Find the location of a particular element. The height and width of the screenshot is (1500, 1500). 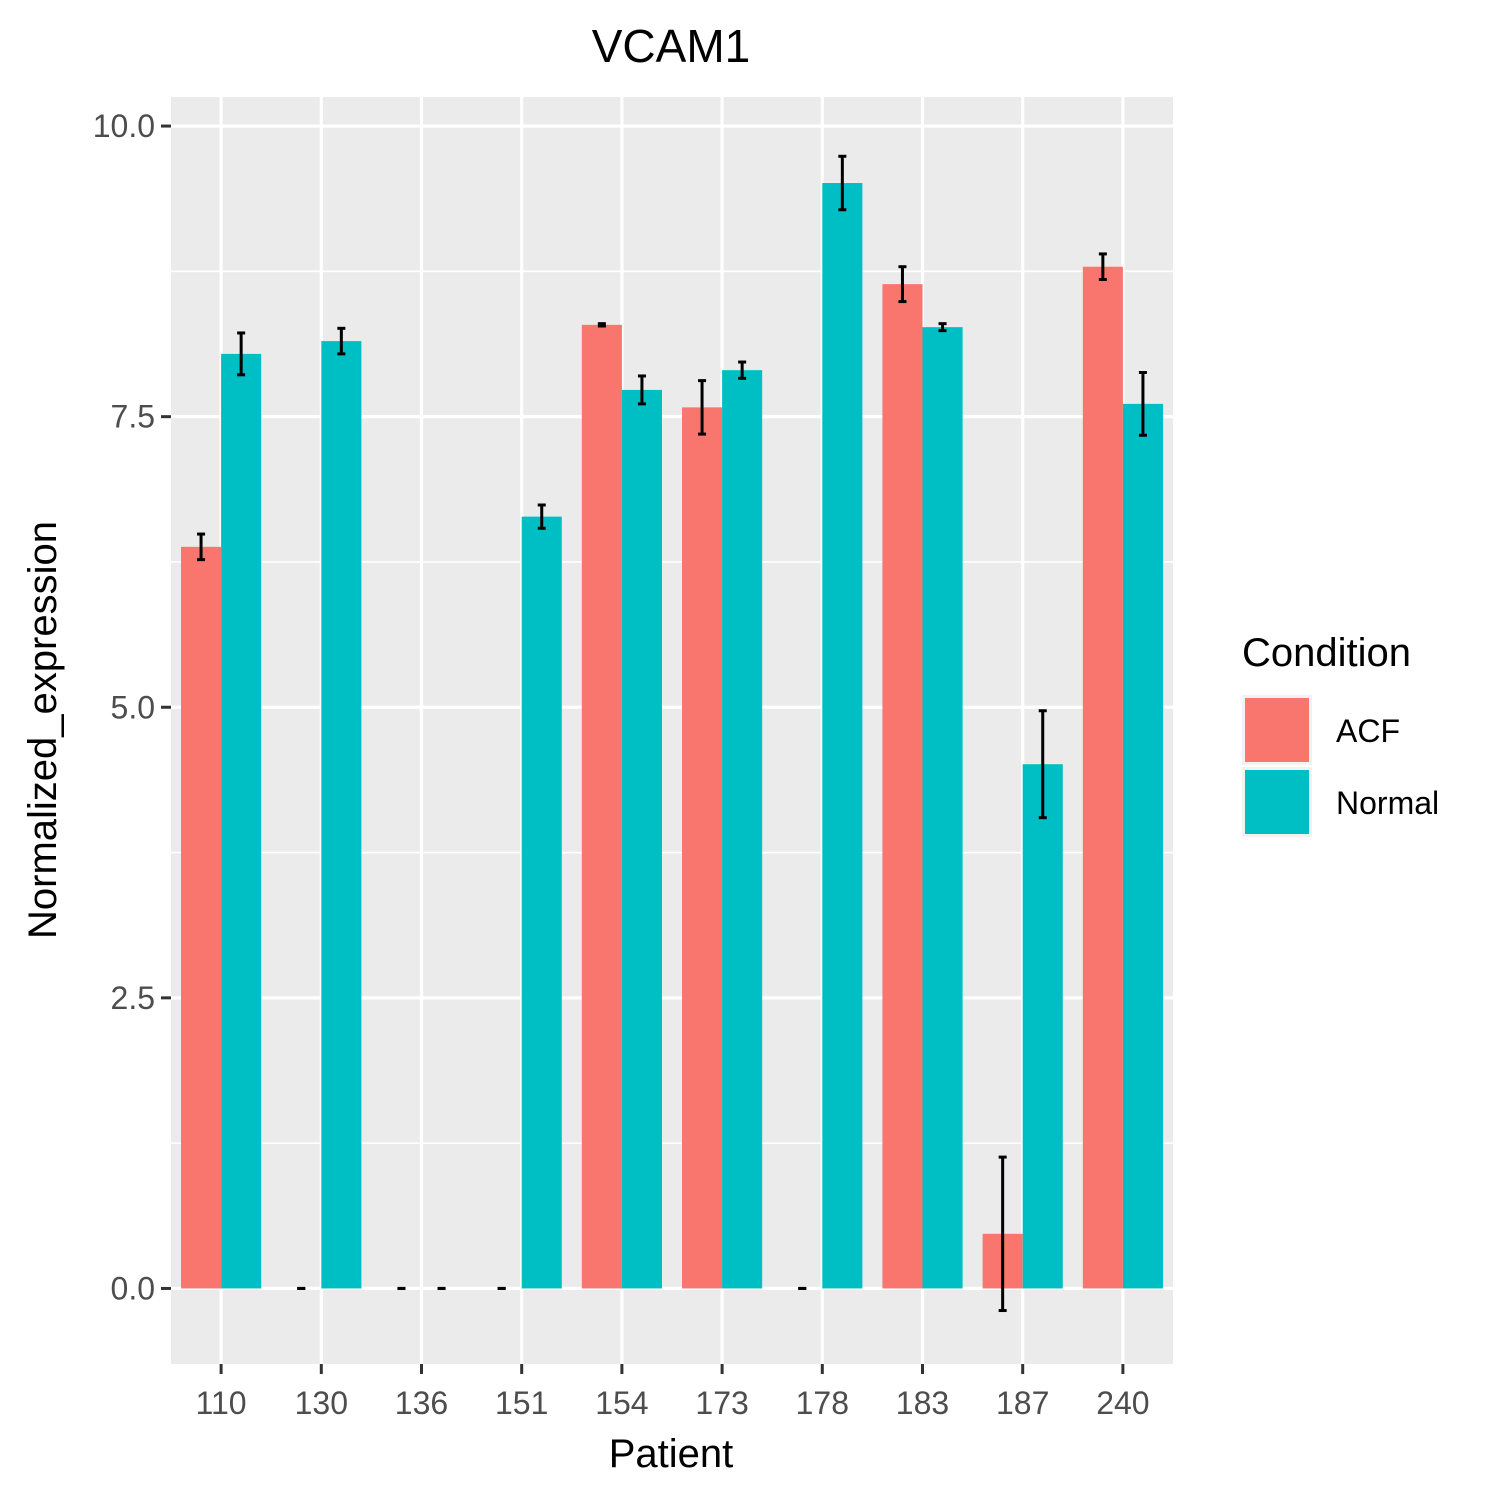

y-tick-label: 2.5 is located at coordinates (133, 998).